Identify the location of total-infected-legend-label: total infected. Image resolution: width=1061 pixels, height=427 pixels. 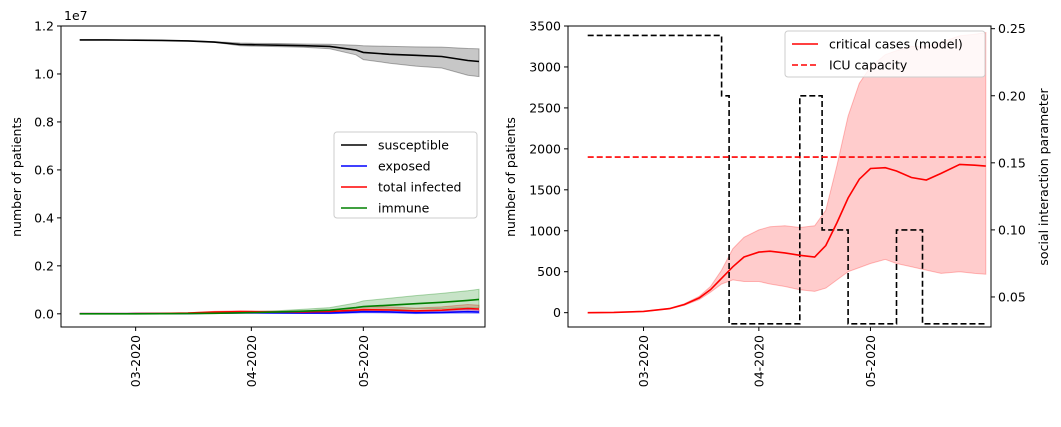
(419, 187).